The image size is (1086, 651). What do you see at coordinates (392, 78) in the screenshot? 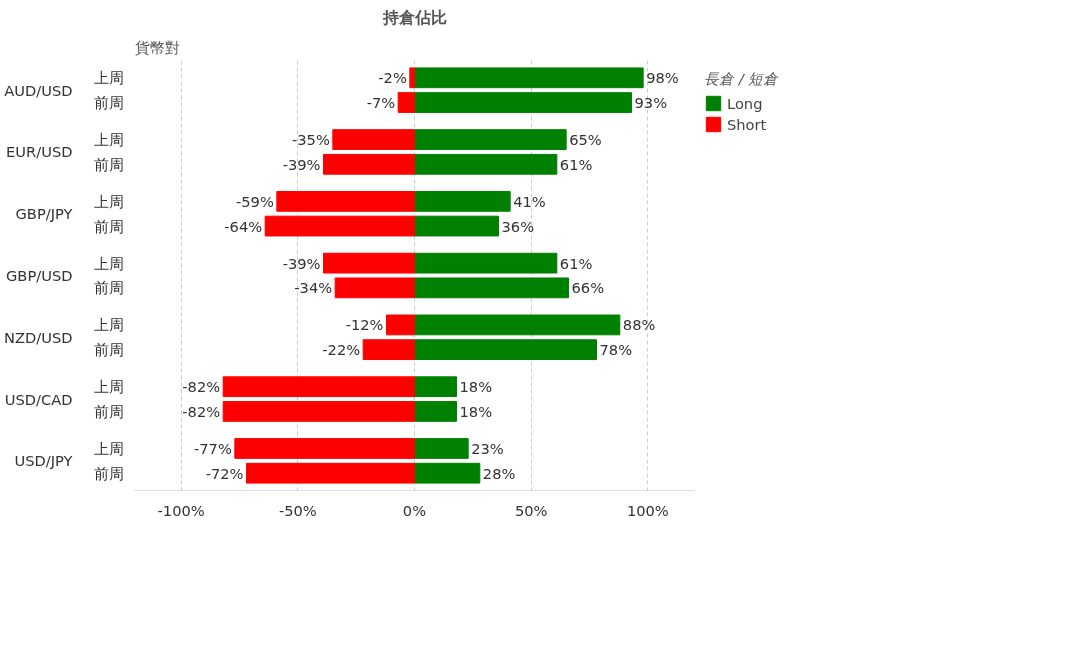
I see `data-label: -2%` at bounding box center [392, 78].